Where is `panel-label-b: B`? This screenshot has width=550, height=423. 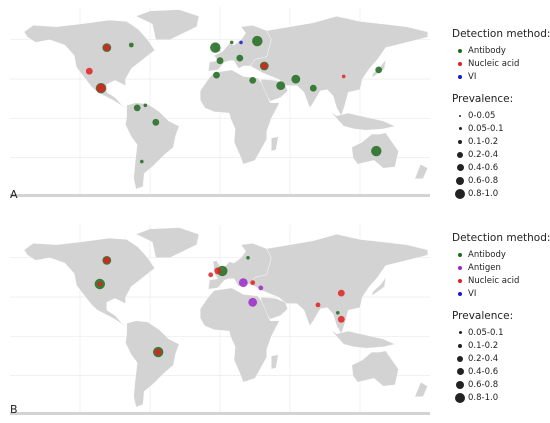
panel-label-b: B is located at coordinates (14, 409).